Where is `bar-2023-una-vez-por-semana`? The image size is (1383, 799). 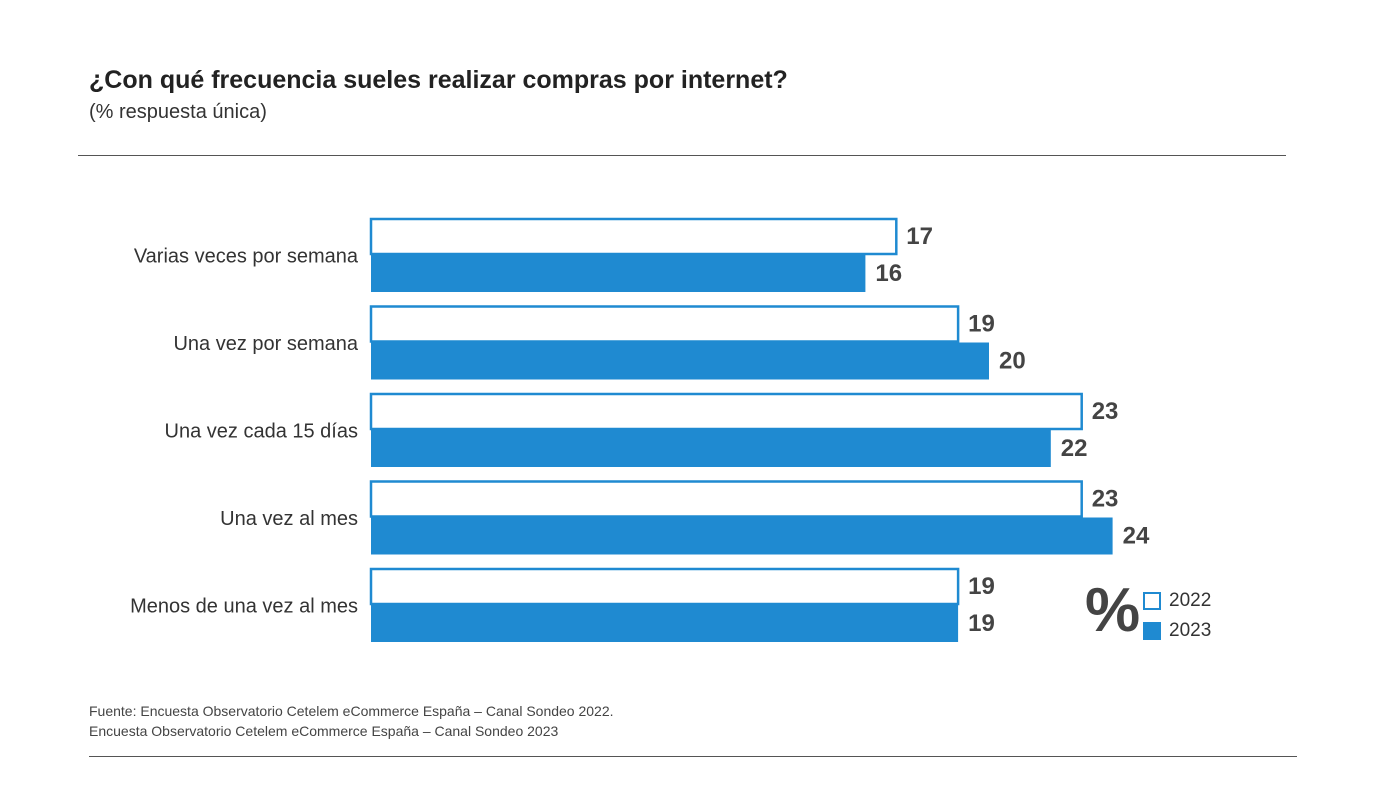 bar-2023-una-vez-por-semana is located at coordinates (680, 361).